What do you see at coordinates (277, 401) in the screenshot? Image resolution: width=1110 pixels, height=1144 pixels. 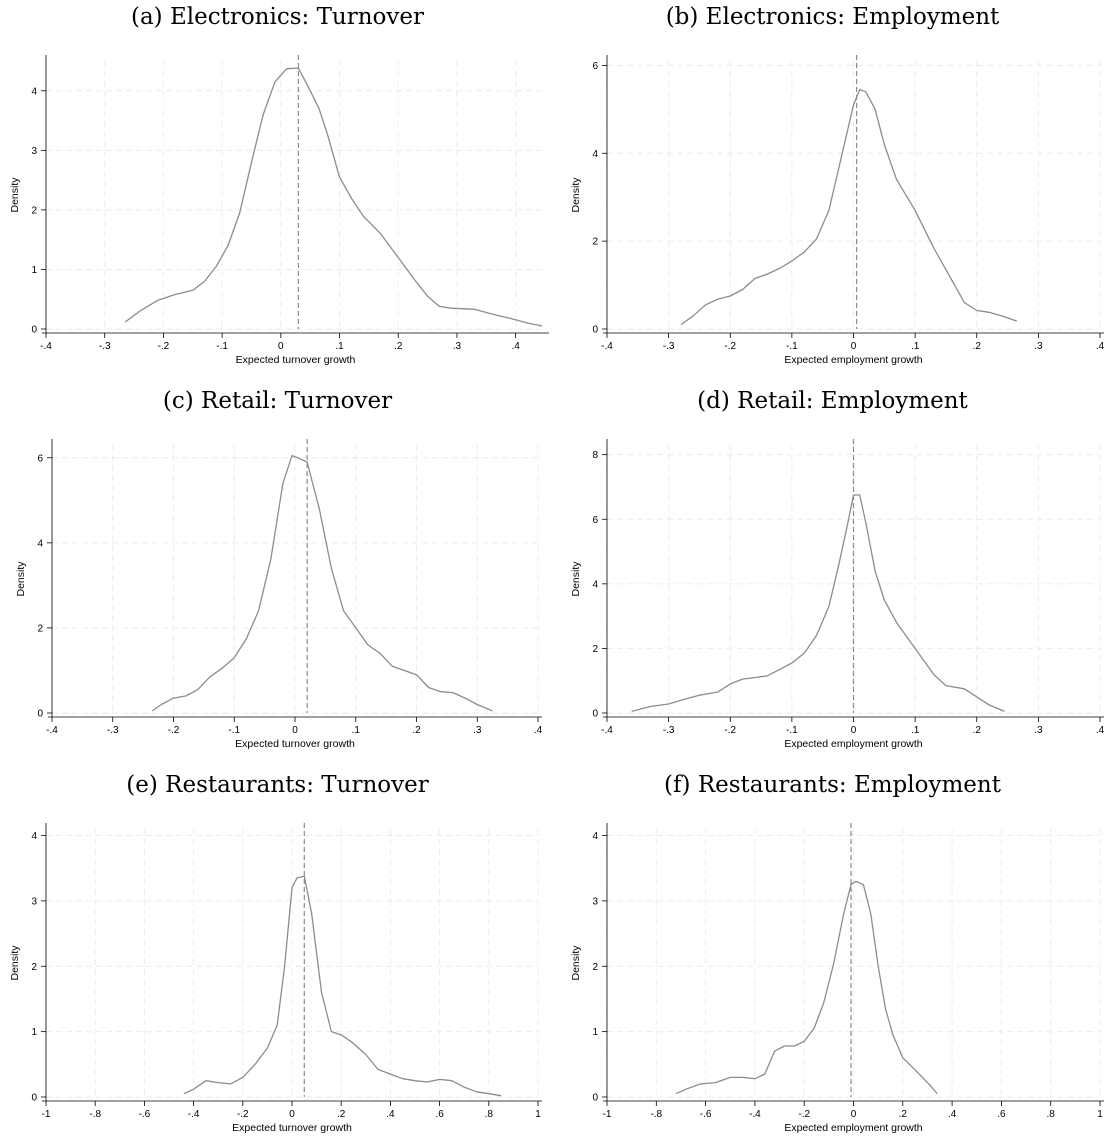 I see `panel-c-title: (c) Retail: Turnover` at bounding box center [277, 401].